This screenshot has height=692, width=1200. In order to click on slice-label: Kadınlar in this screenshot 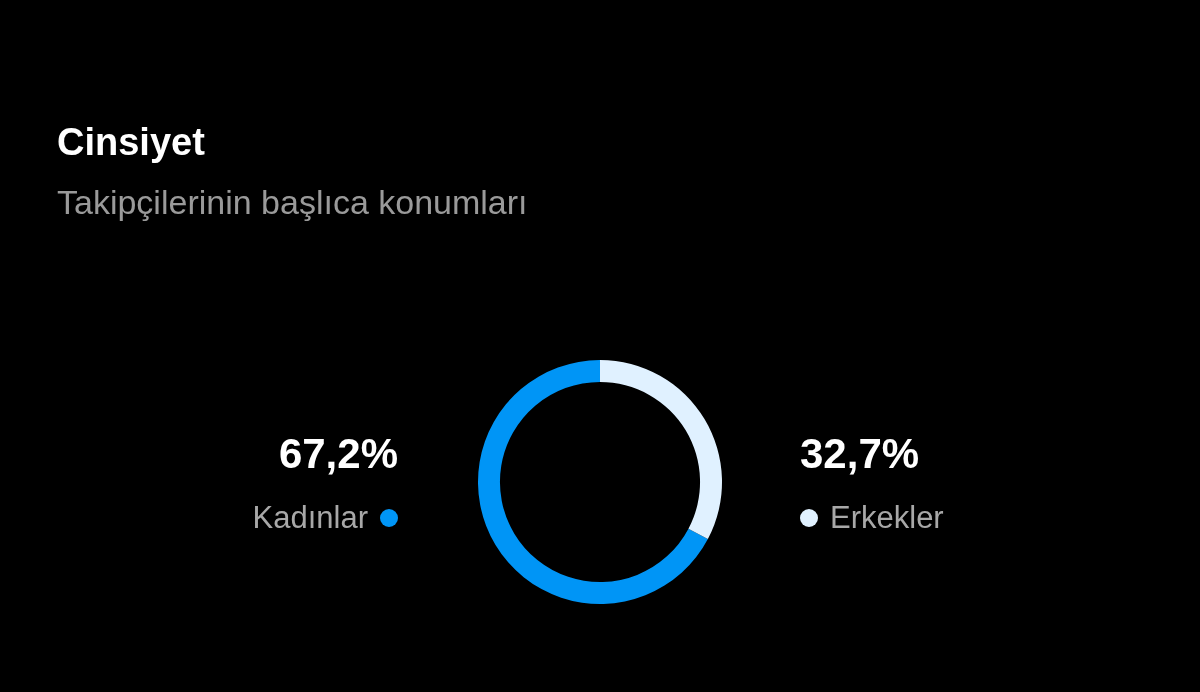, I will do `click(310, 518)`.